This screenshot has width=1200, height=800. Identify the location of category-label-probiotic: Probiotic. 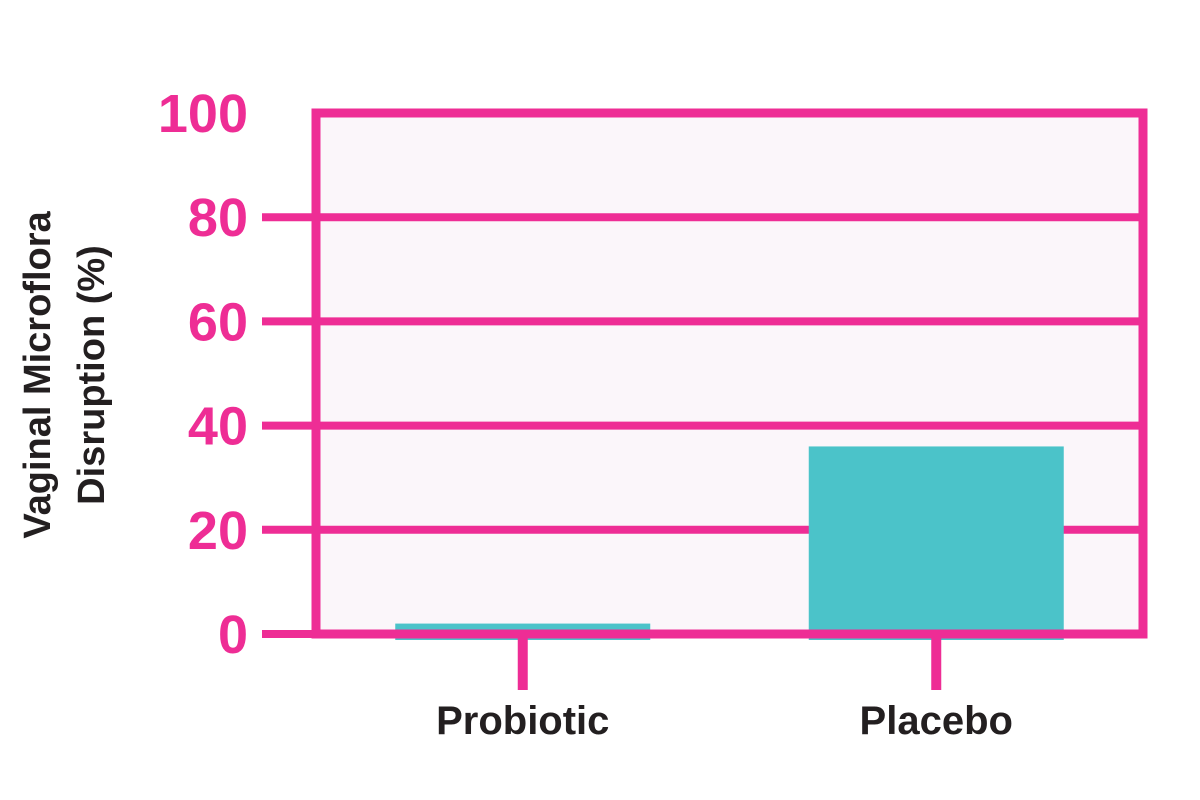
(522, 721).